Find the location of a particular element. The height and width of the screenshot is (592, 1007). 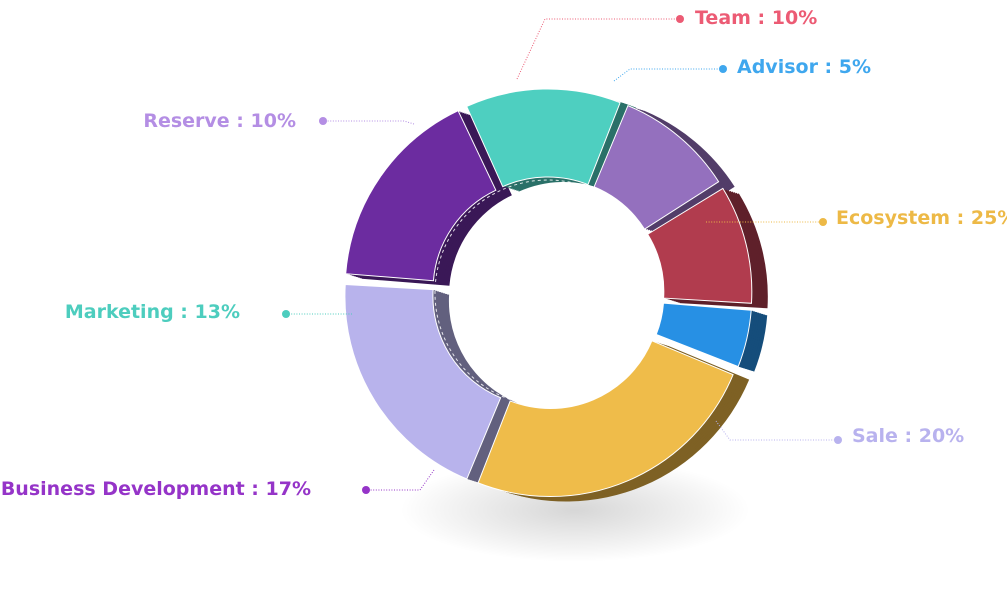

label-ecosystem: Ecosystem : 25% is located at coordinates (921, 218).